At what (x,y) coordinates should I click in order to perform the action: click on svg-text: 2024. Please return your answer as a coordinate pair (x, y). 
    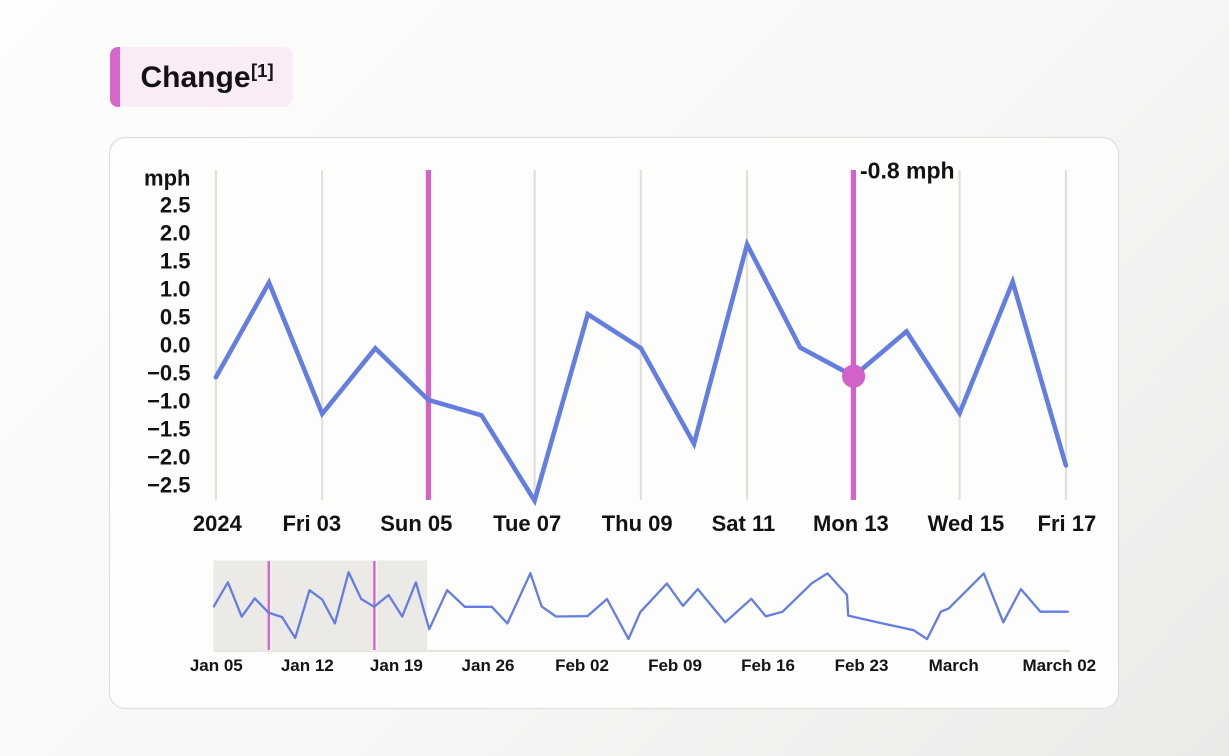
    Looking at the image, I should click on (218, 523).